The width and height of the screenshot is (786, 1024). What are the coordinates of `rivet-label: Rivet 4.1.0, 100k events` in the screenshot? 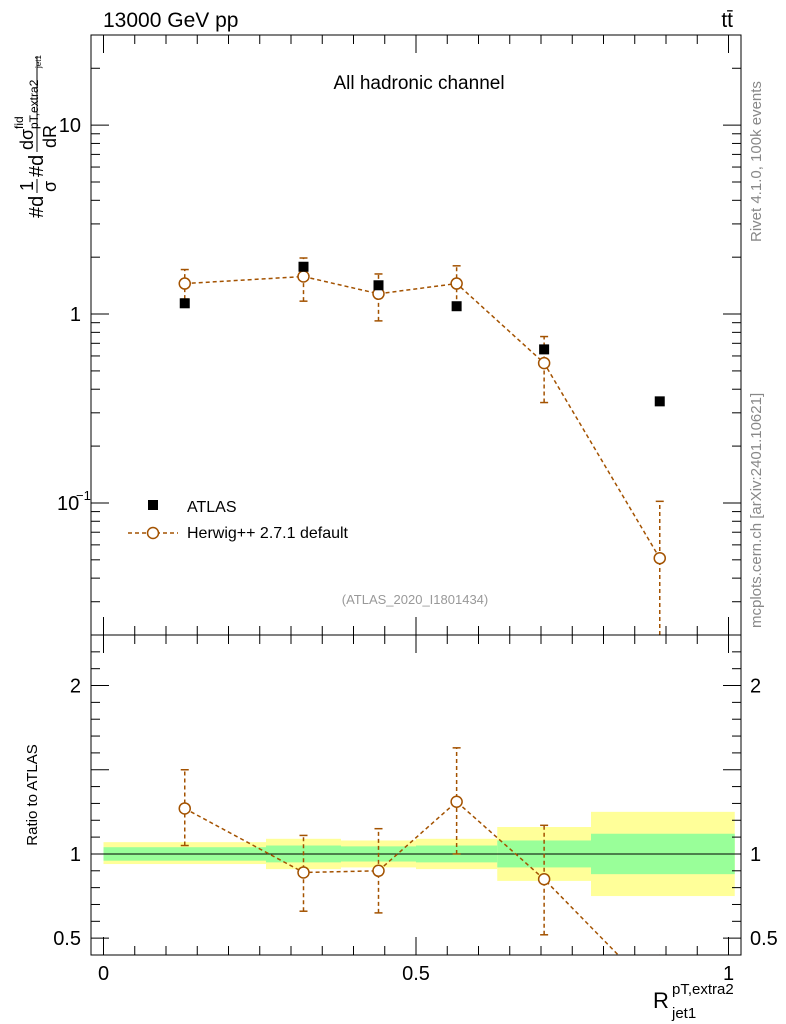 It's located at (756, 161).